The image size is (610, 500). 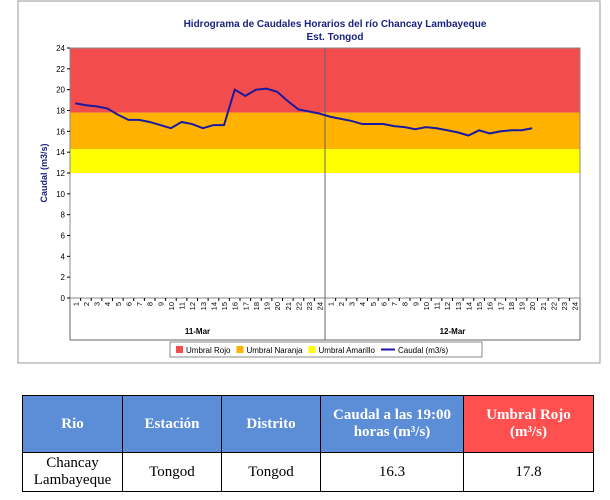 I want to click on legend-box, so click(x=326, y=349).